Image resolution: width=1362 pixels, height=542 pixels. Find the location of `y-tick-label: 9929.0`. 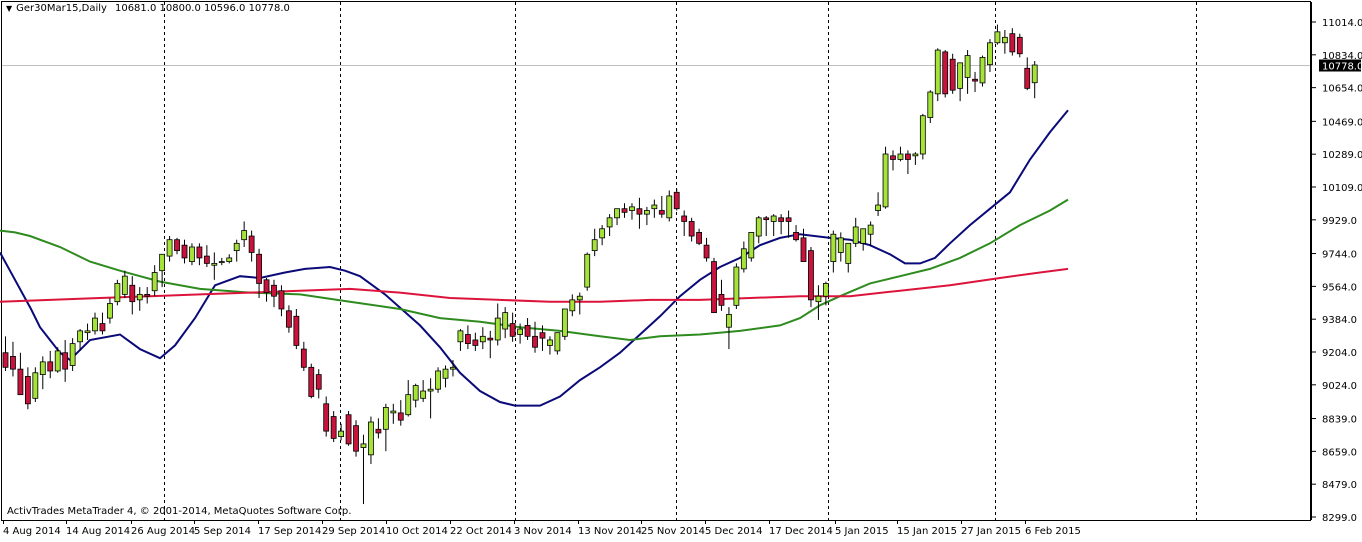

y-tick-label: 9929.0 is located at coordinates (1339, 221).